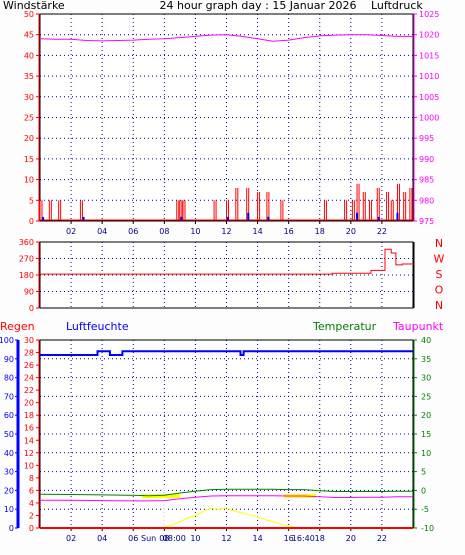 This screenshot has width=465, height=555. What do you see at coordinates (29, 118) in the screenshot?
I see `wind-axis-label-25: 25` at bounding box center [29, 118].